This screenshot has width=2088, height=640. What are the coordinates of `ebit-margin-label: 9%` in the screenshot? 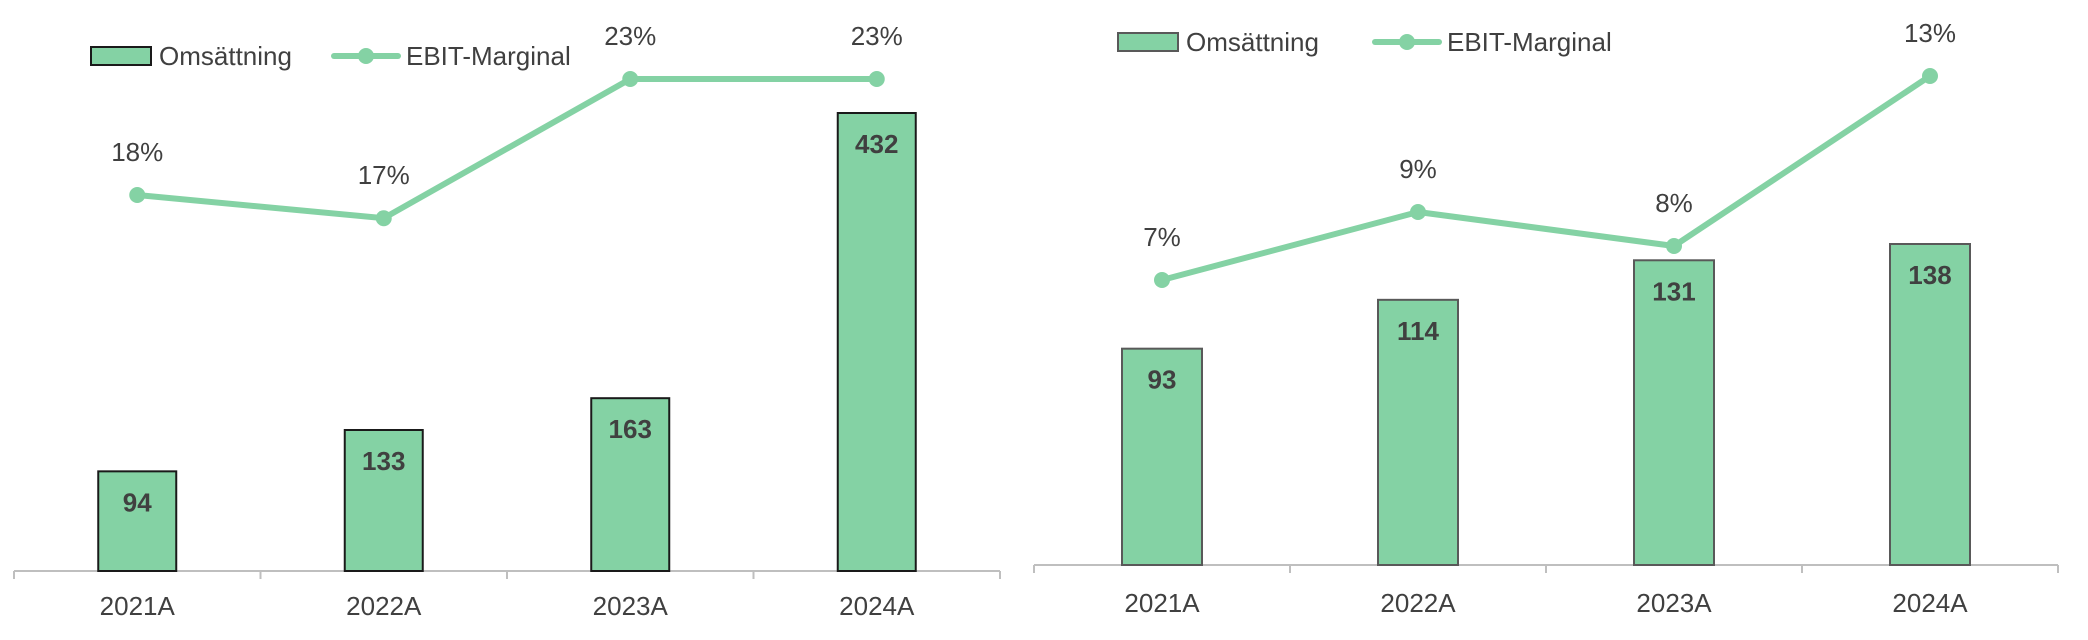 It's located at (1418, 169).